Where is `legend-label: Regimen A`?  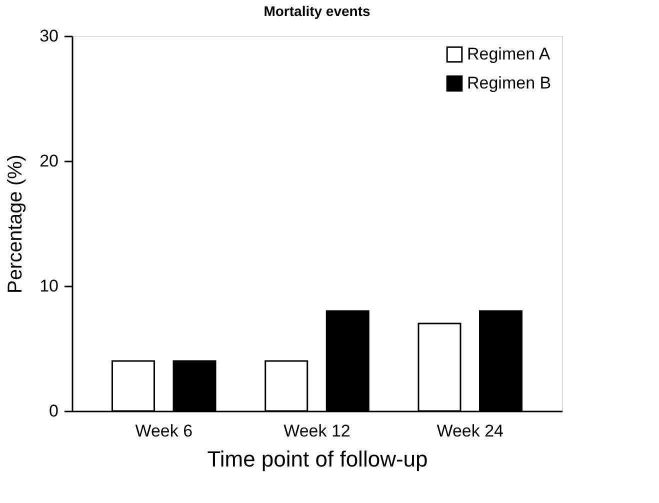 legend-label: Regimen A is located at coordinates (509, 54).